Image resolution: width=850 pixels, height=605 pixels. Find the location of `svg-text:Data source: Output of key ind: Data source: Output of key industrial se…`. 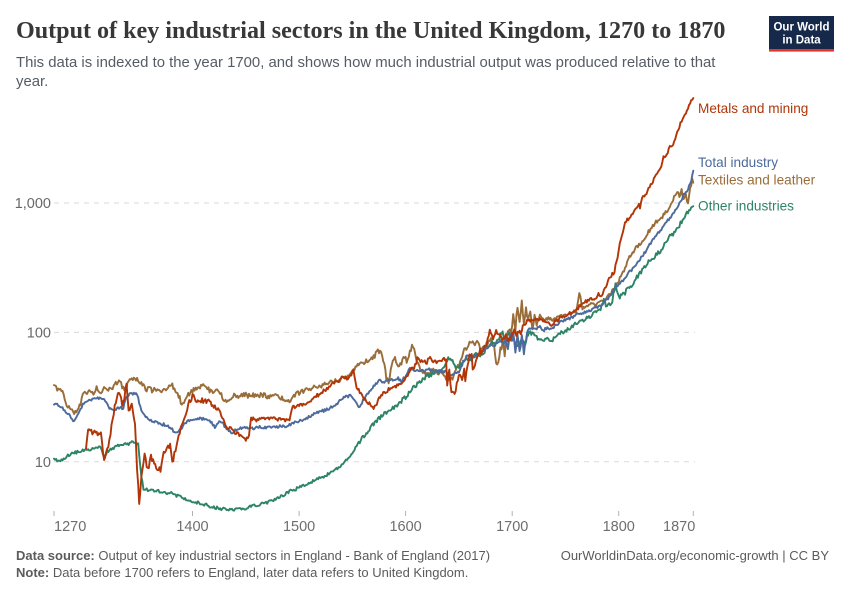

svg-text:Data source: Output of key ind: Data source: Output of key industrial se… is located at coordinates (253, 555).